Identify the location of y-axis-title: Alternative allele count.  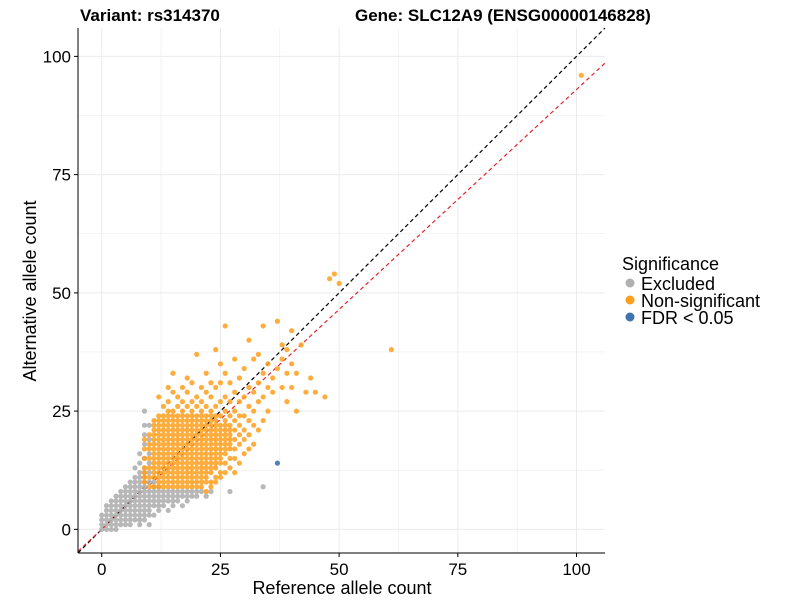
(30, 290).